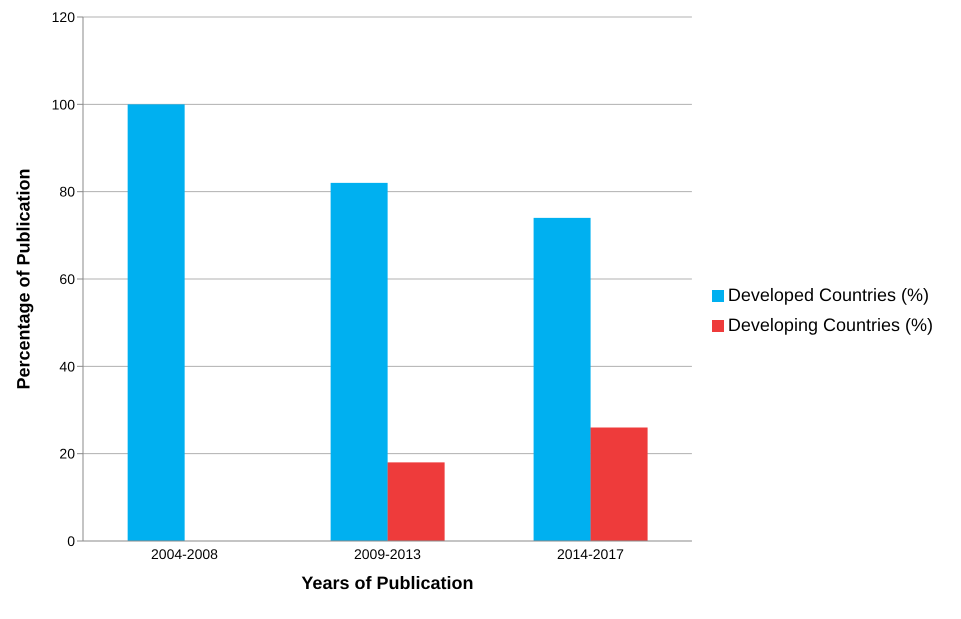  Describe the element at coordinates (64, 104) in the screenshot. I see `y-tick-label: 100` at that location.